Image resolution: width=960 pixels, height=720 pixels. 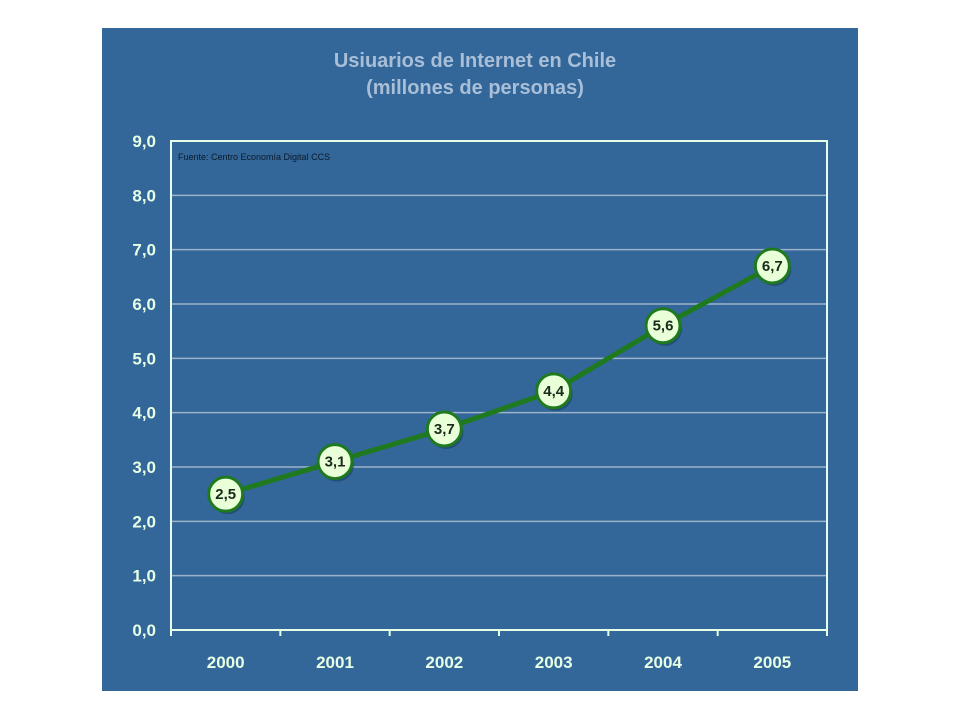 What do you see at coordinates (444, 662) in the screenshot?
I see `x-tick-label: 2002` at bounding box center [444, 662].